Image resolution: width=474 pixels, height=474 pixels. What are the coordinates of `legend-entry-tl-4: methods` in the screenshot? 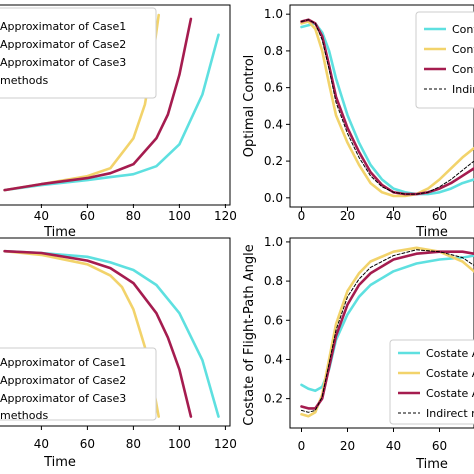 It's located at (24, 80).